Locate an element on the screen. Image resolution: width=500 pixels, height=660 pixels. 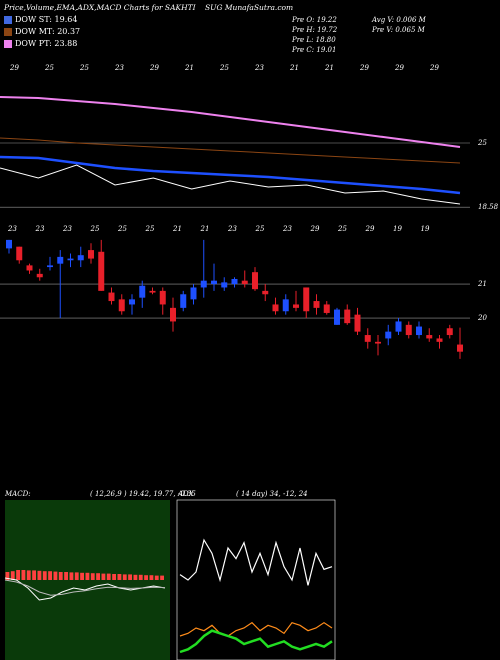
macd-params: ( 12,26,9 ) 19.42, 19.77, -0.35 is located at coordinates (143, 494).